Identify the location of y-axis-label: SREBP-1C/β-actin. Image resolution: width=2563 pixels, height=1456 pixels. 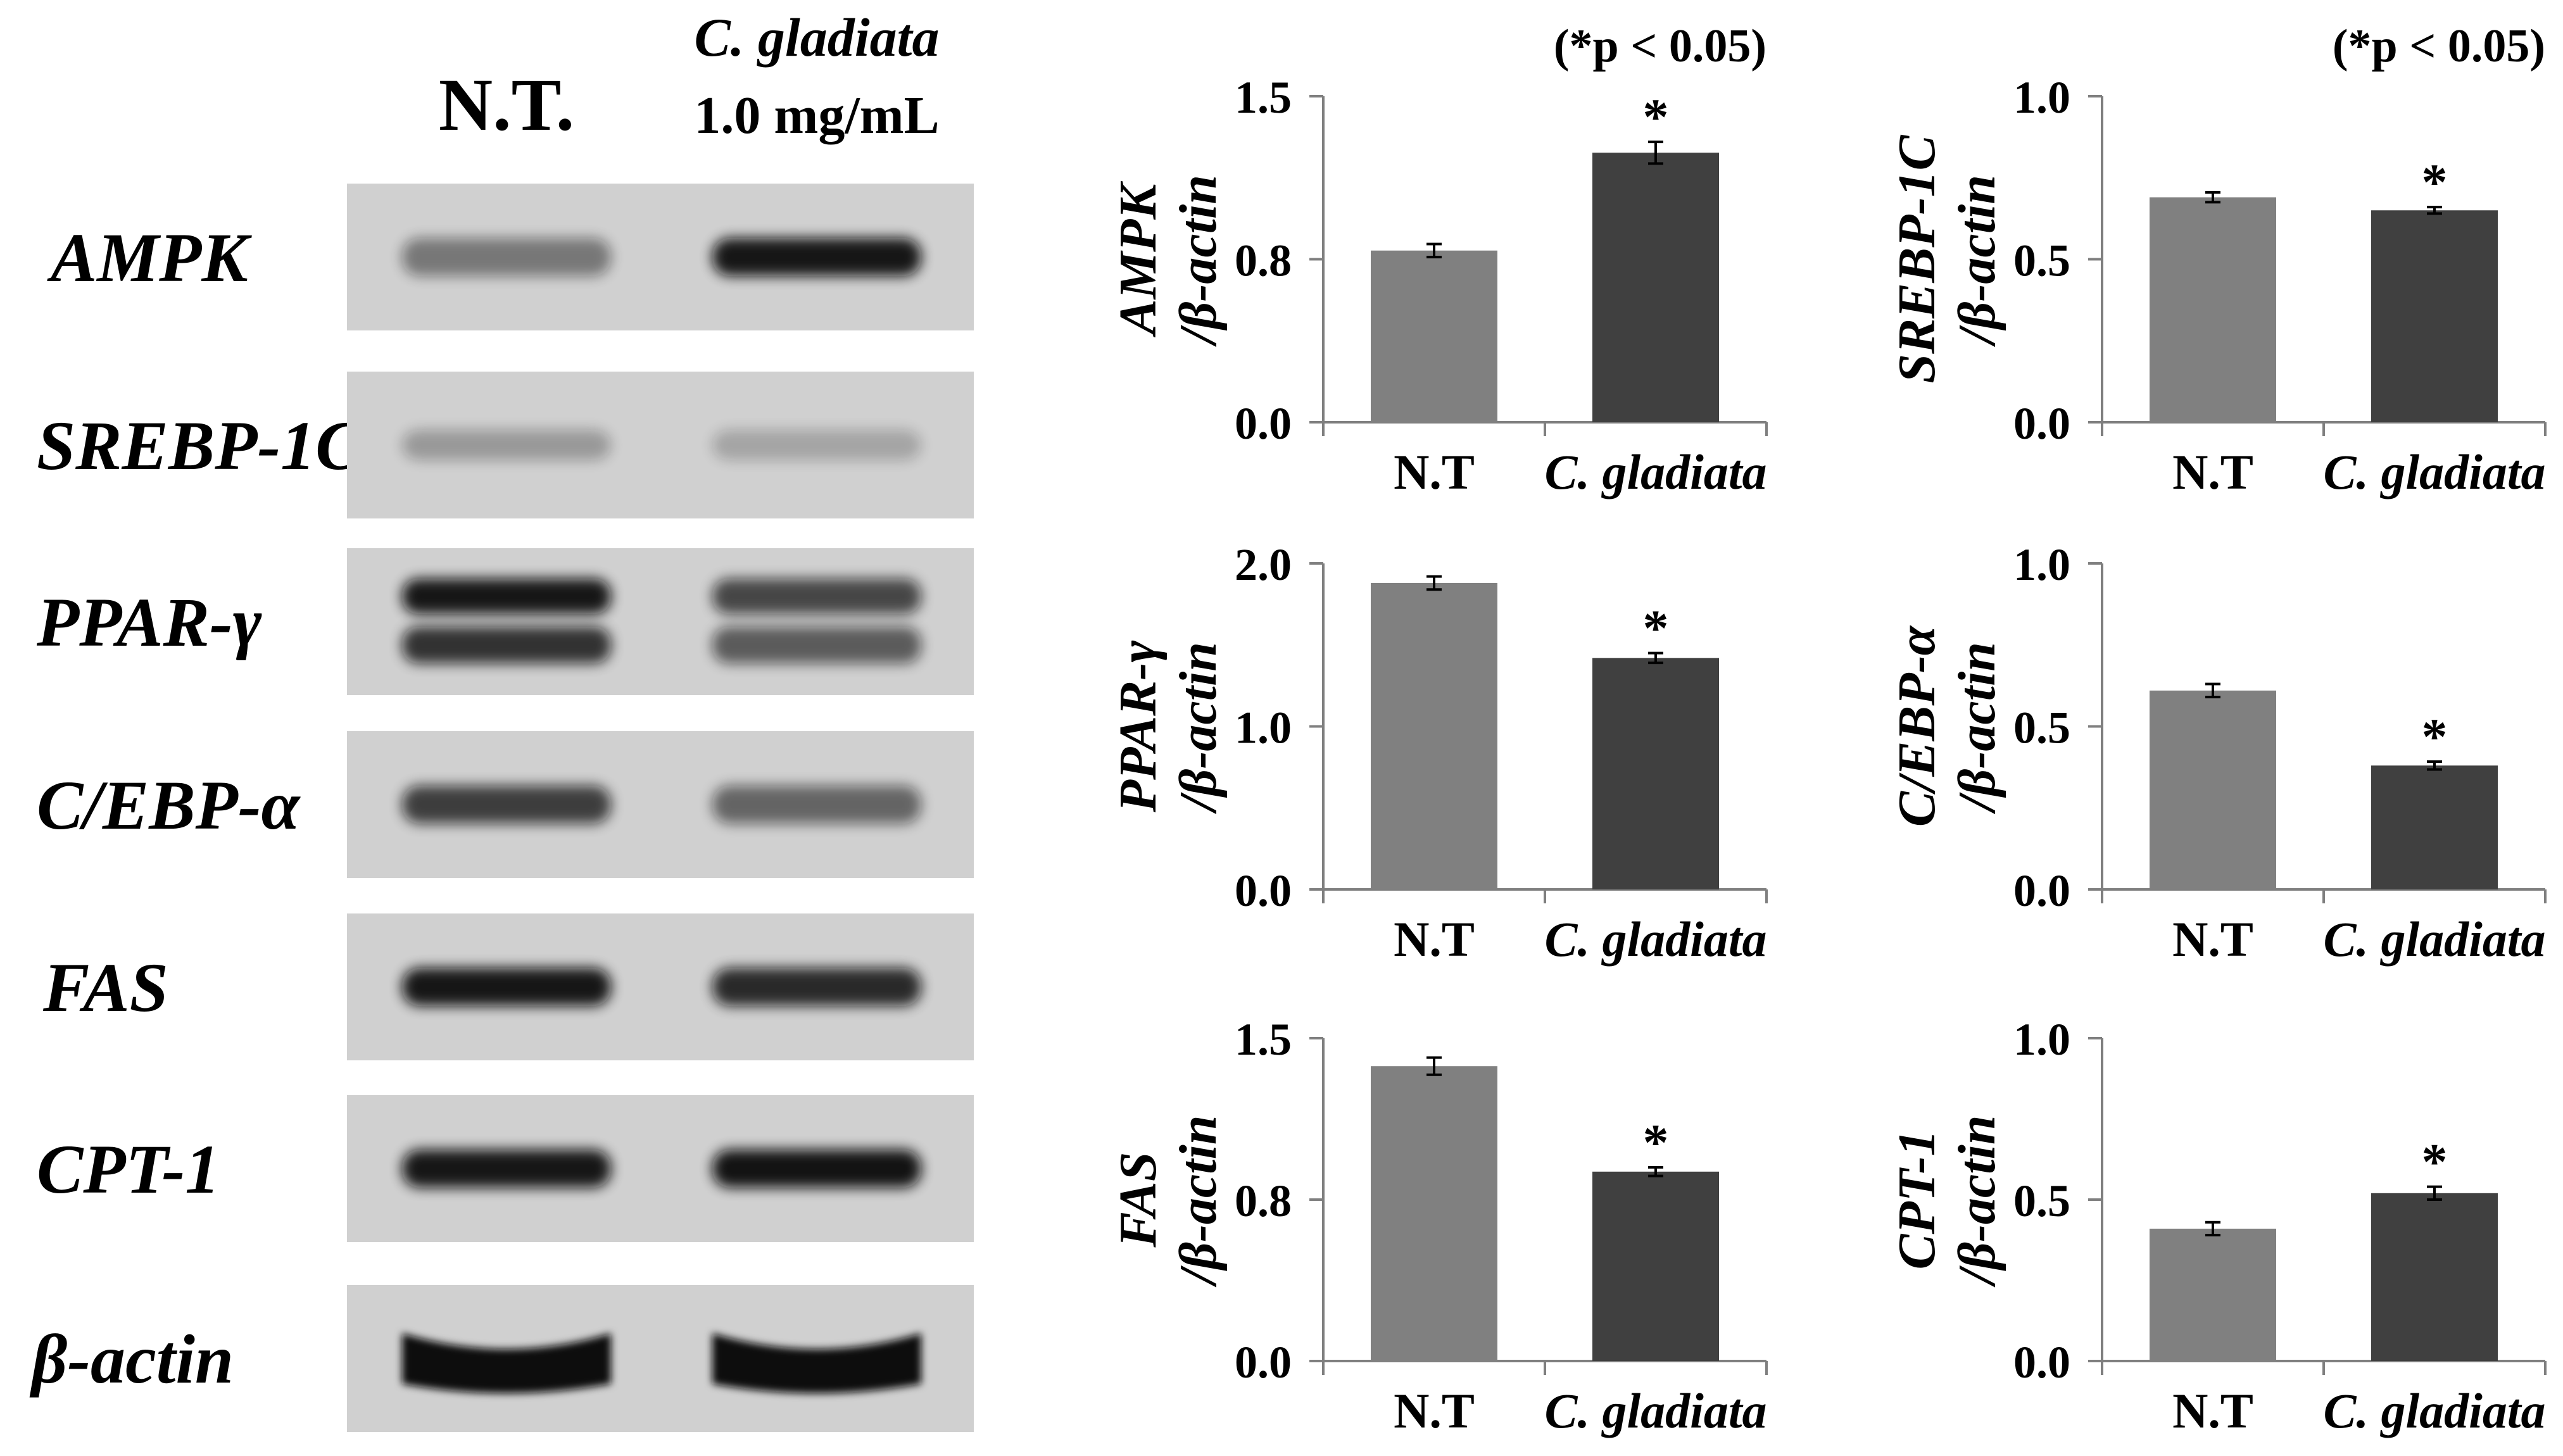
(1946, 258).